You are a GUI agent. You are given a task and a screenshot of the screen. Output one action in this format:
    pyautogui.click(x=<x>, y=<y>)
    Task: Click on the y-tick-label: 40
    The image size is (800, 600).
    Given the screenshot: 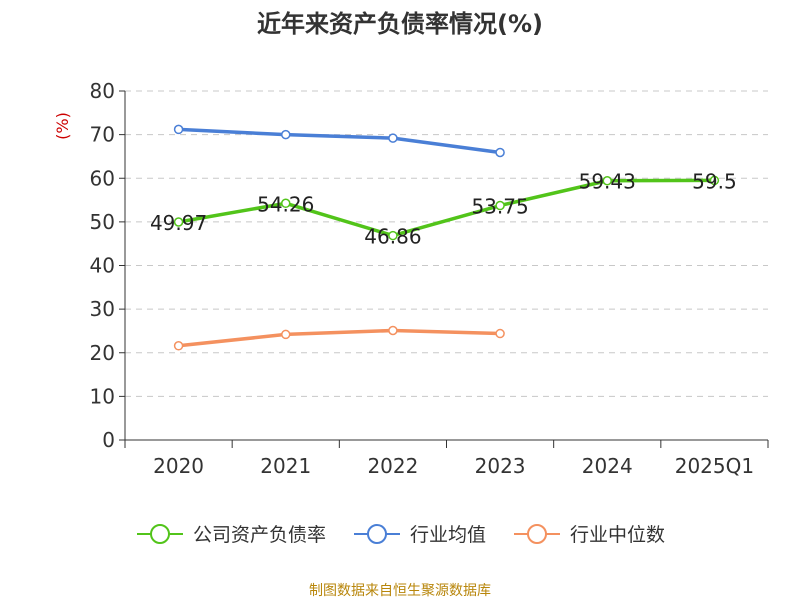 What is the action you would take?
    pyautogui.click(x=102, y=266)
    